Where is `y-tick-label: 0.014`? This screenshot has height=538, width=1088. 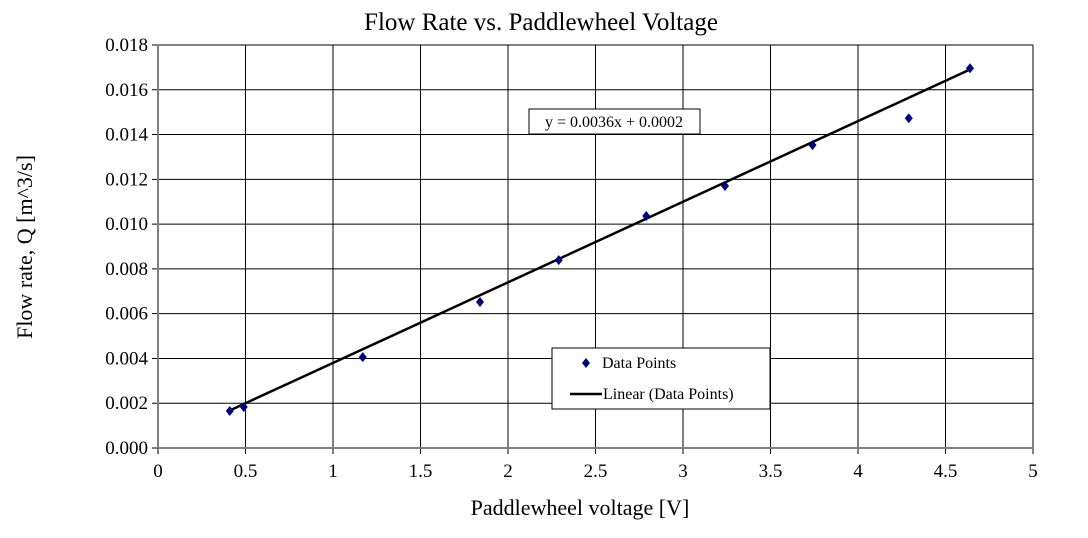 y-tick-label: 0.014 is located at coordinates (126, 135).